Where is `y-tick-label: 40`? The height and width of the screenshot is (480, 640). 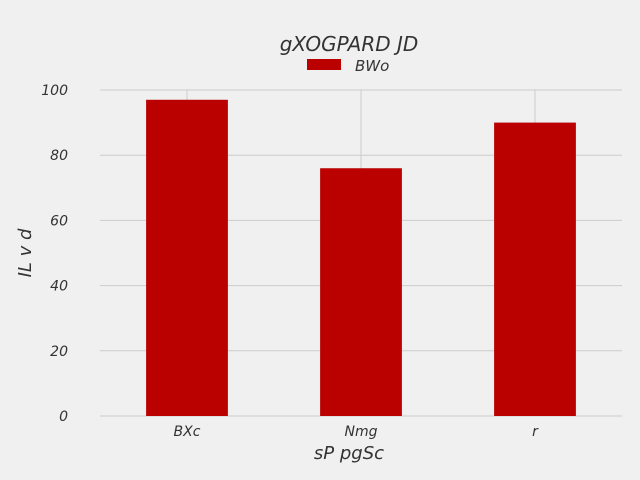
y-tick-label: 40 is located at coordinates (59, 287).